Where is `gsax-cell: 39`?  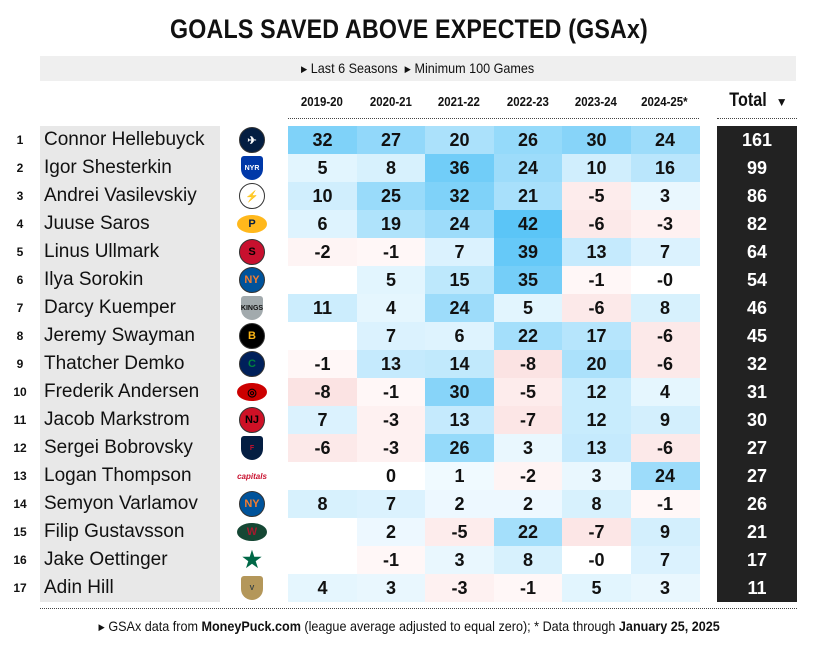 gsax-cell: 39 is located at coordinates (528, 252).